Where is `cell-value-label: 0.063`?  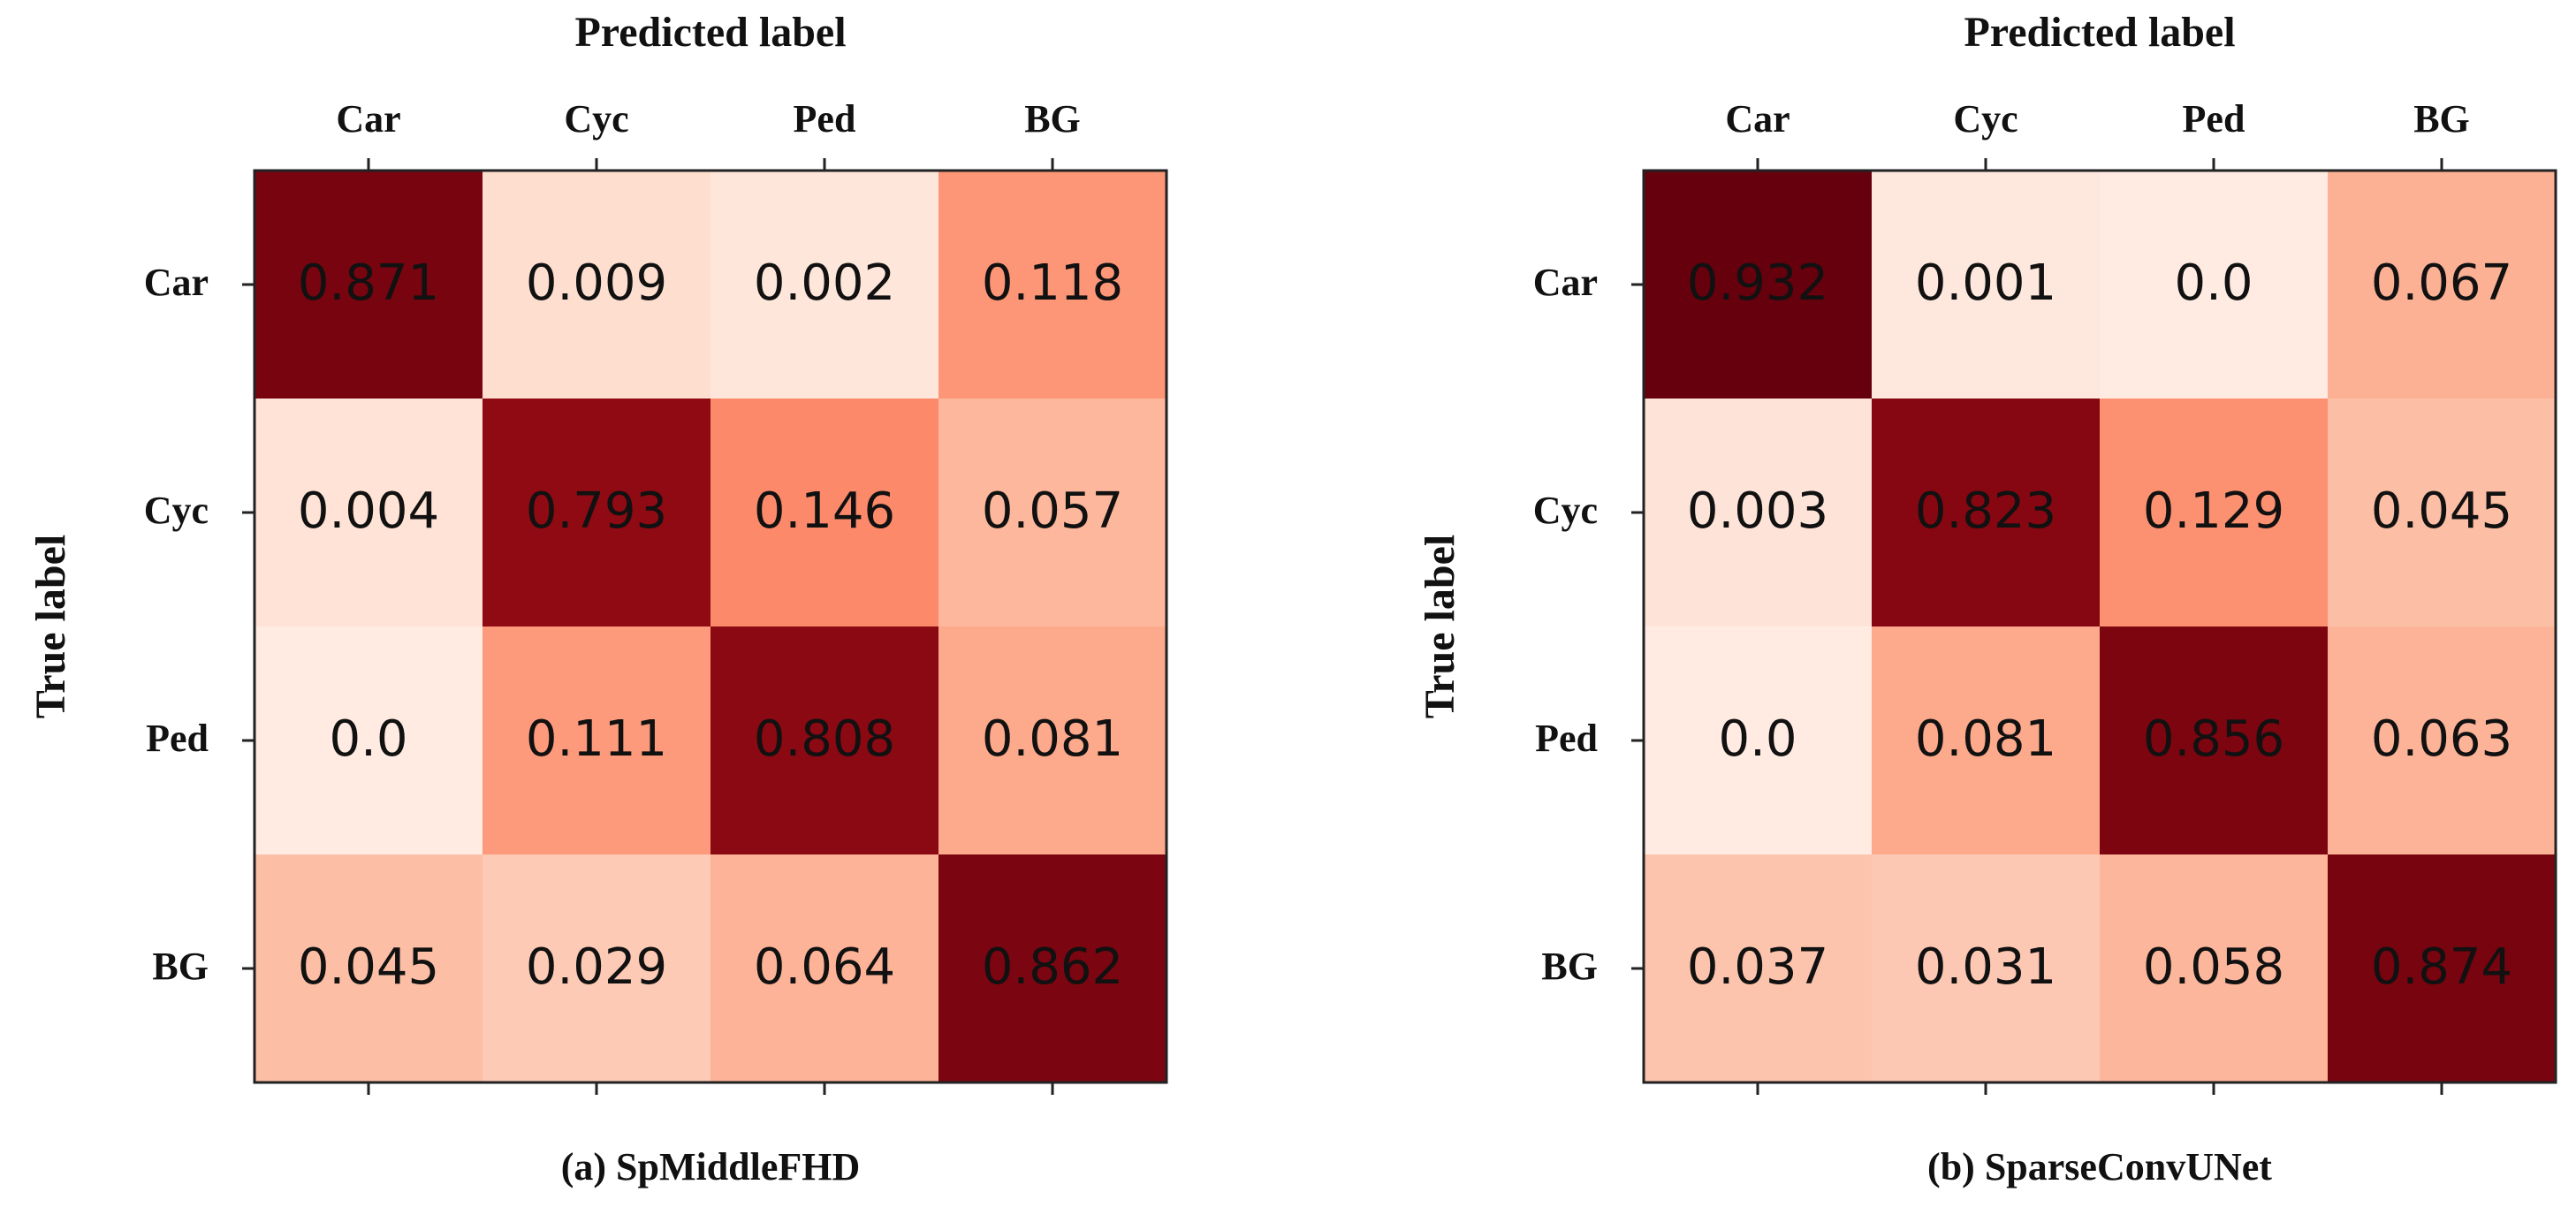
cell-value-label: 0.063 is located at coordinates (2441, 739).